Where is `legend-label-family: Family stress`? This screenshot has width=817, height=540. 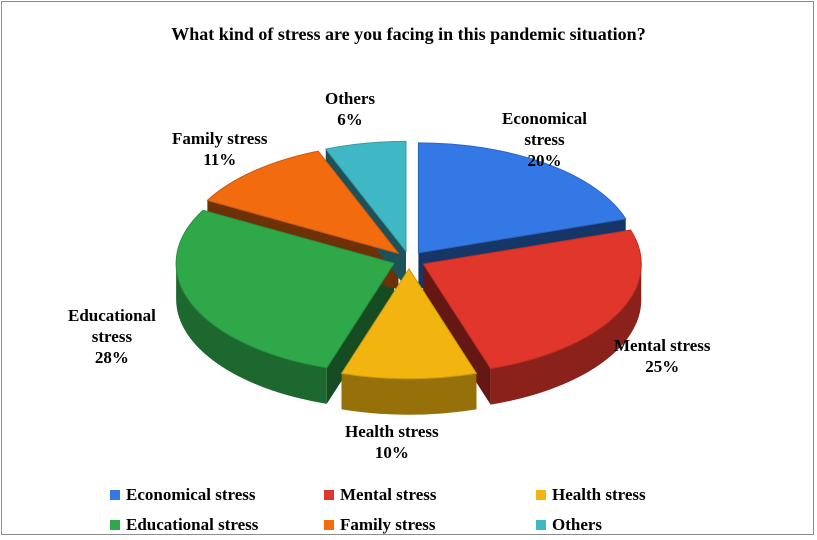 legend-label-family: Family stress is located at coordinates (388, 524).